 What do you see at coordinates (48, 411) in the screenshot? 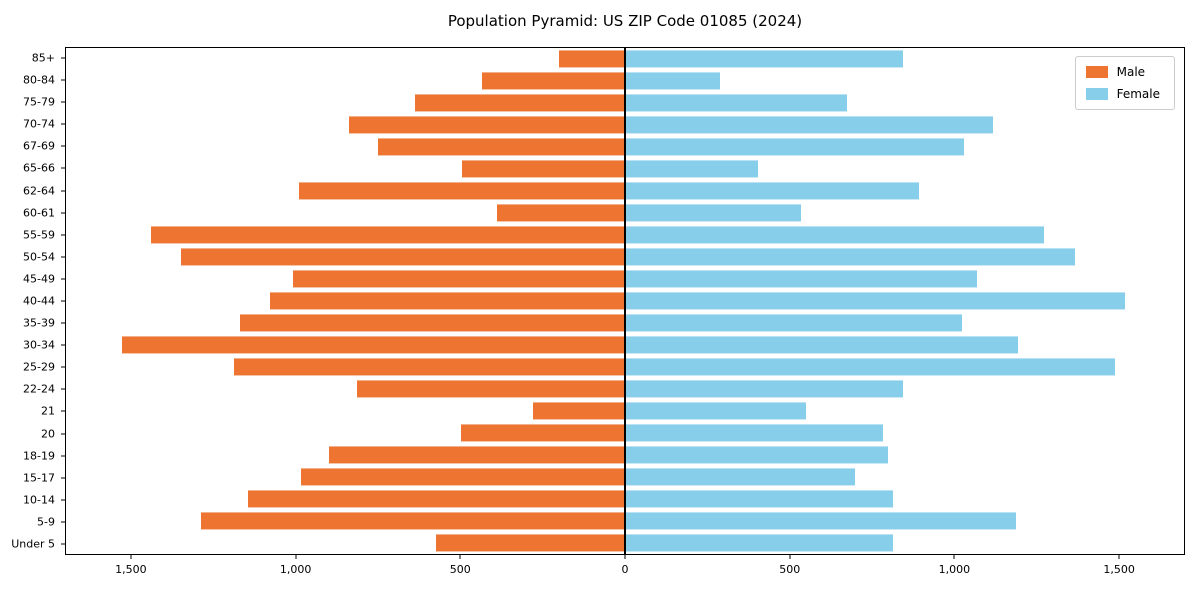
I see `ytick-label: 21` at bounding box center [48, 411].